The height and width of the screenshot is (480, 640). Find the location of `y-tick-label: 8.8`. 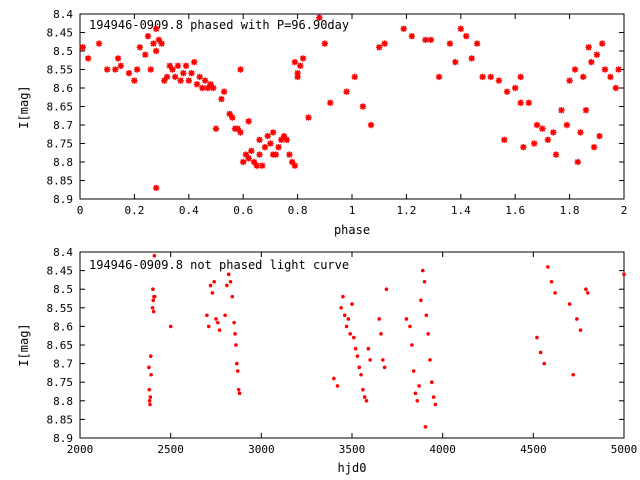

y-tick-label: 8.8 is located at coordinates (63, 401).